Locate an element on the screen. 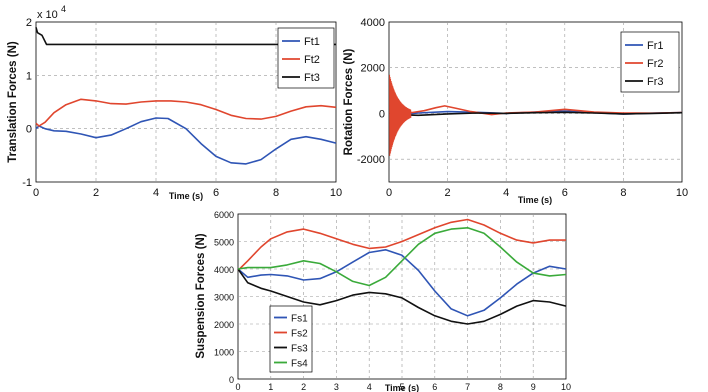 This screenshot has width=708, height=392. legend-label: Ft1 is located at coordinates (312, 42).